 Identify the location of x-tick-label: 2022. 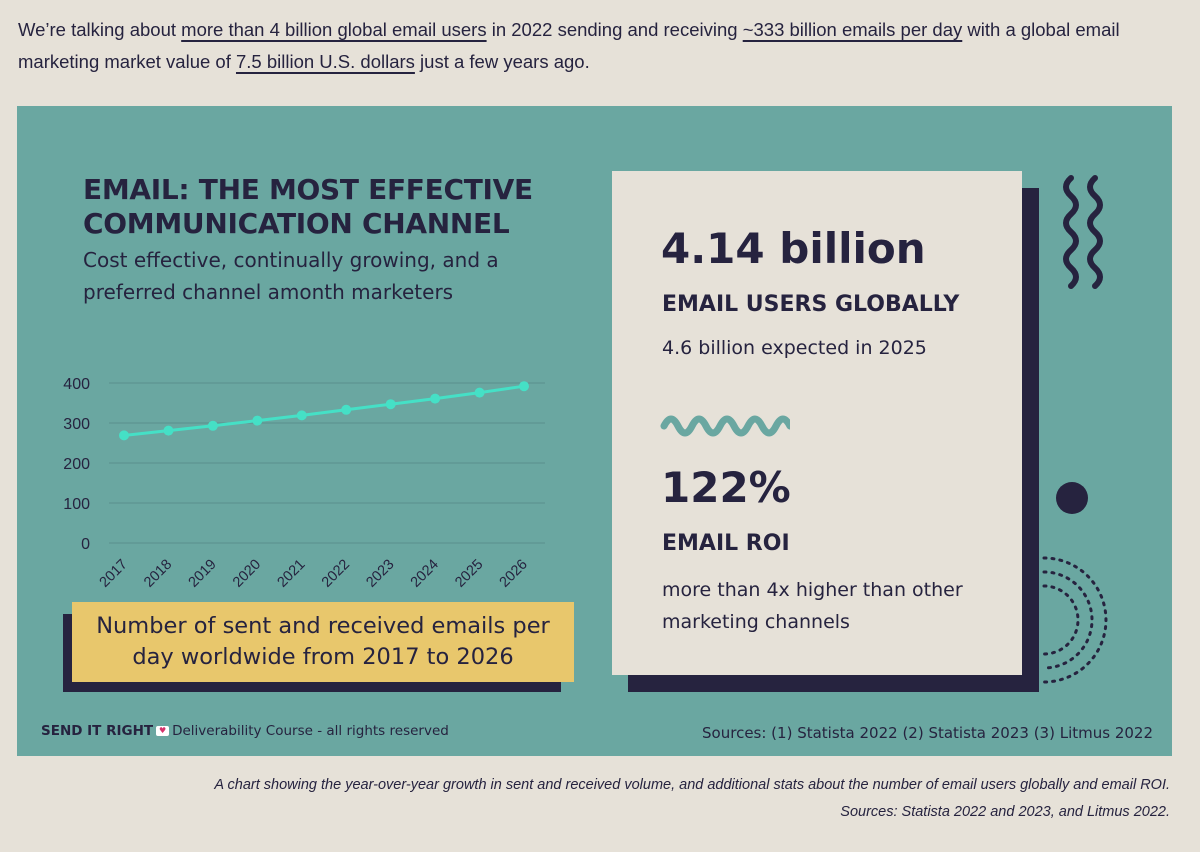
(336, 574).